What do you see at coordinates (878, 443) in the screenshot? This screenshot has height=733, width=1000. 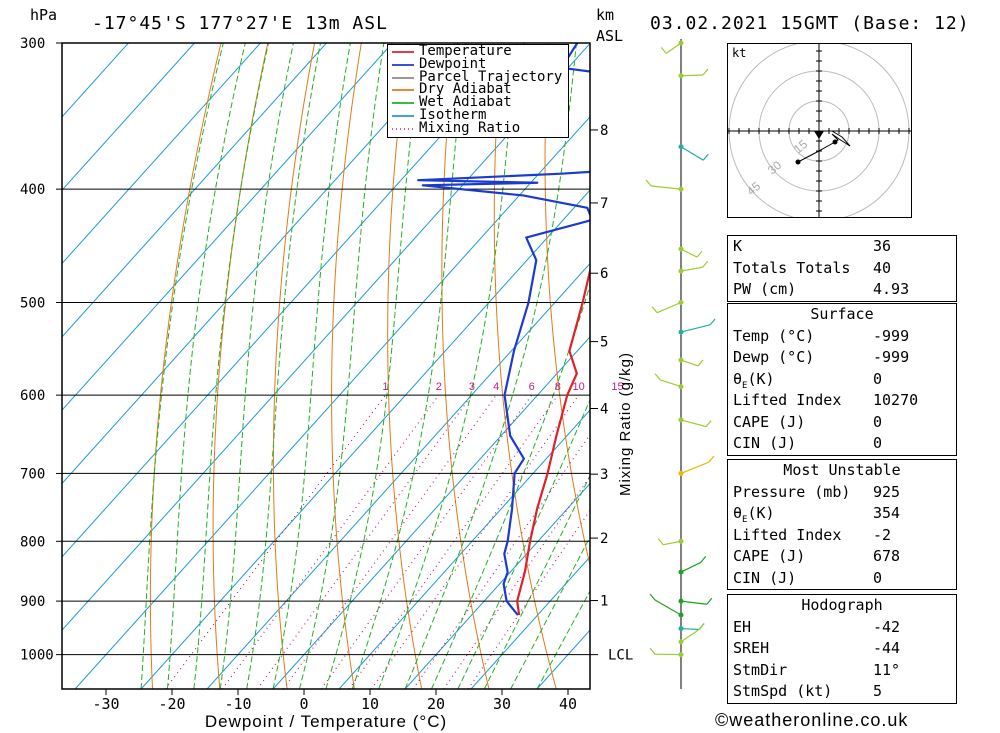 I see `surface-cin-value: 0` at bounding box center [878, 443].